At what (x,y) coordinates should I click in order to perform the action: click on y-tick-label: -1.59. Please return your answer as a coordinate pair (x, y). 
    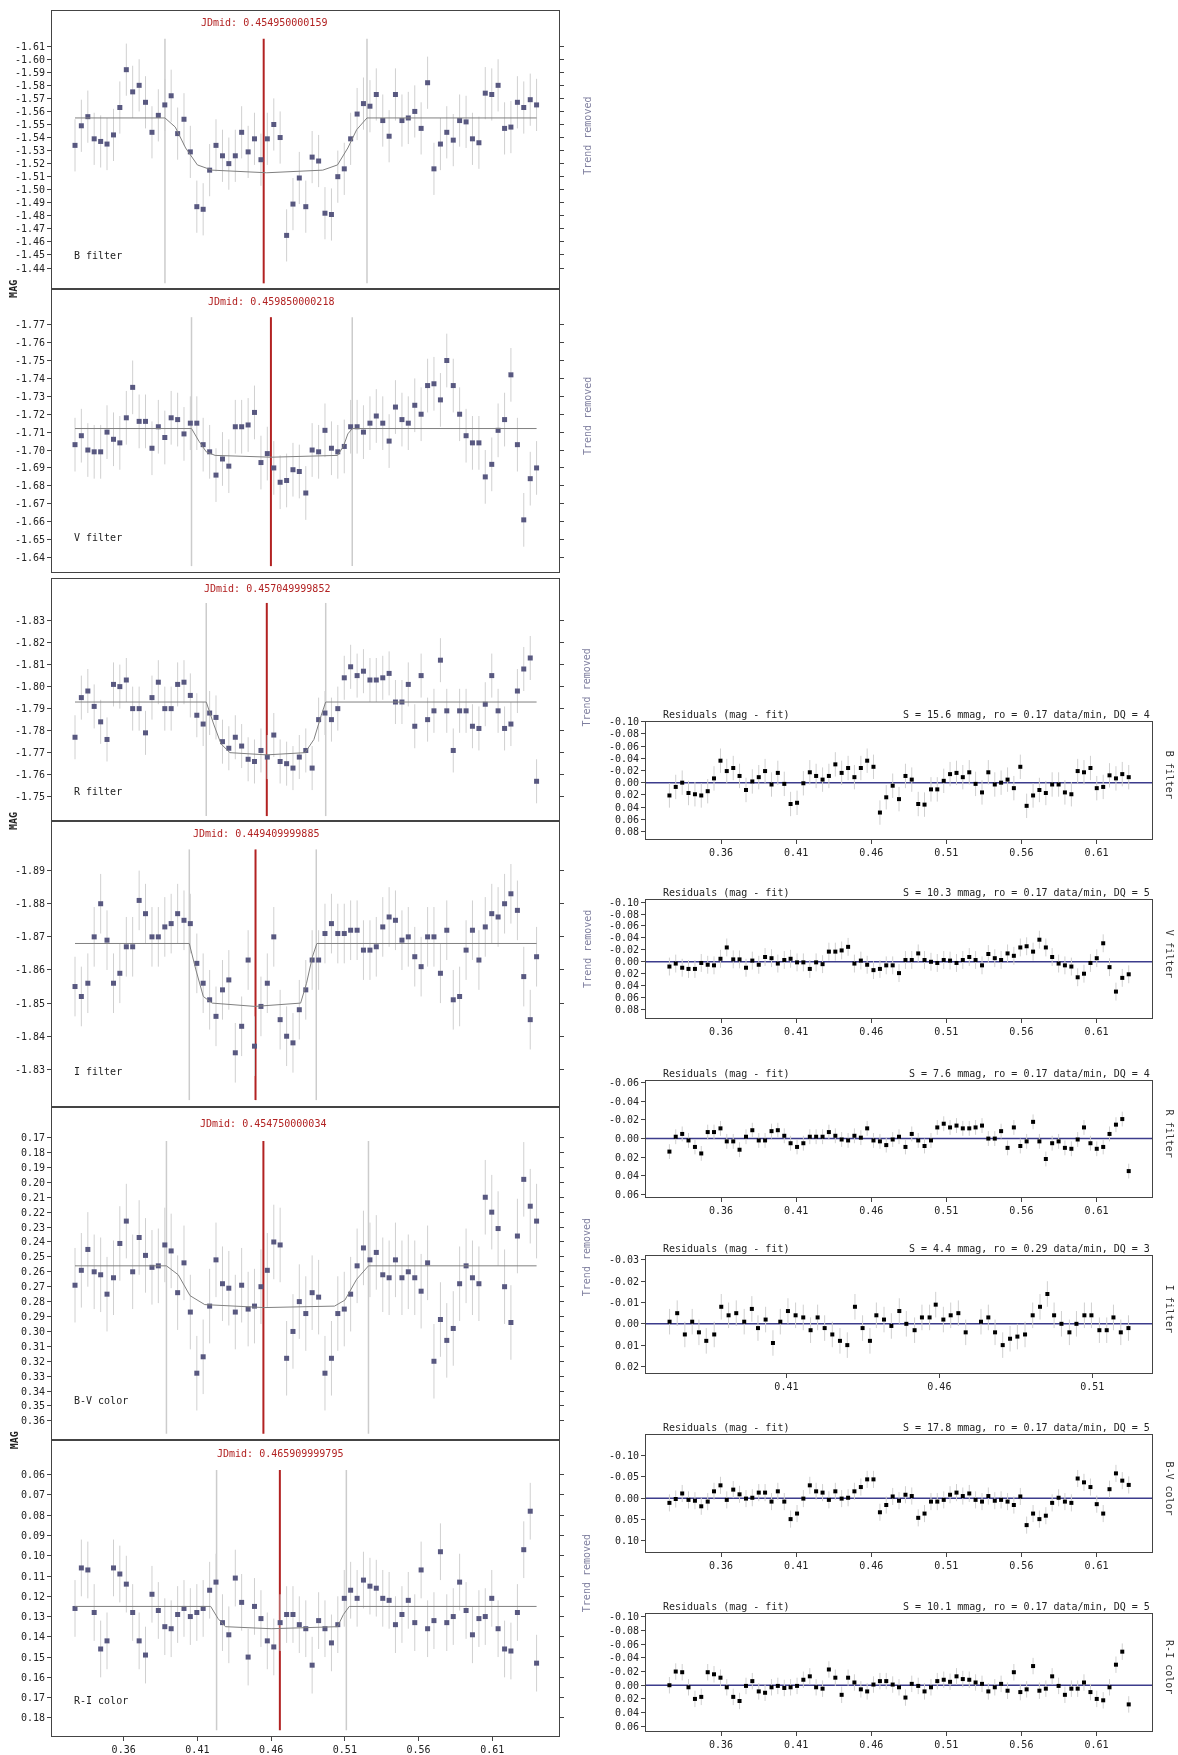
    Looking at the image, I should click on (29, 72).